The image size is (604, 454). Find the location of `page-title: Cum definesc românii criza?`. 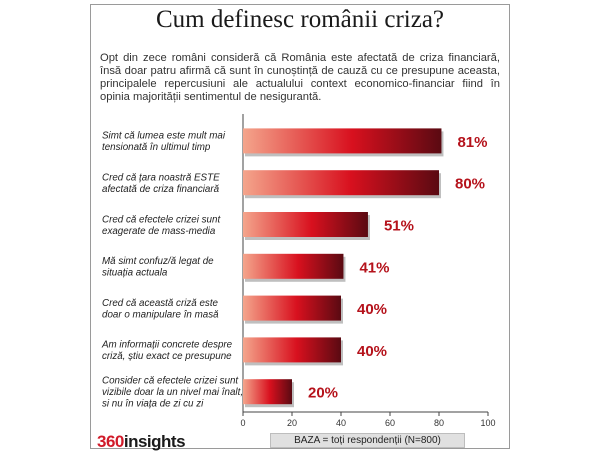

page-title: Cum definesc românii criza? is located at coordinates (300, 19).